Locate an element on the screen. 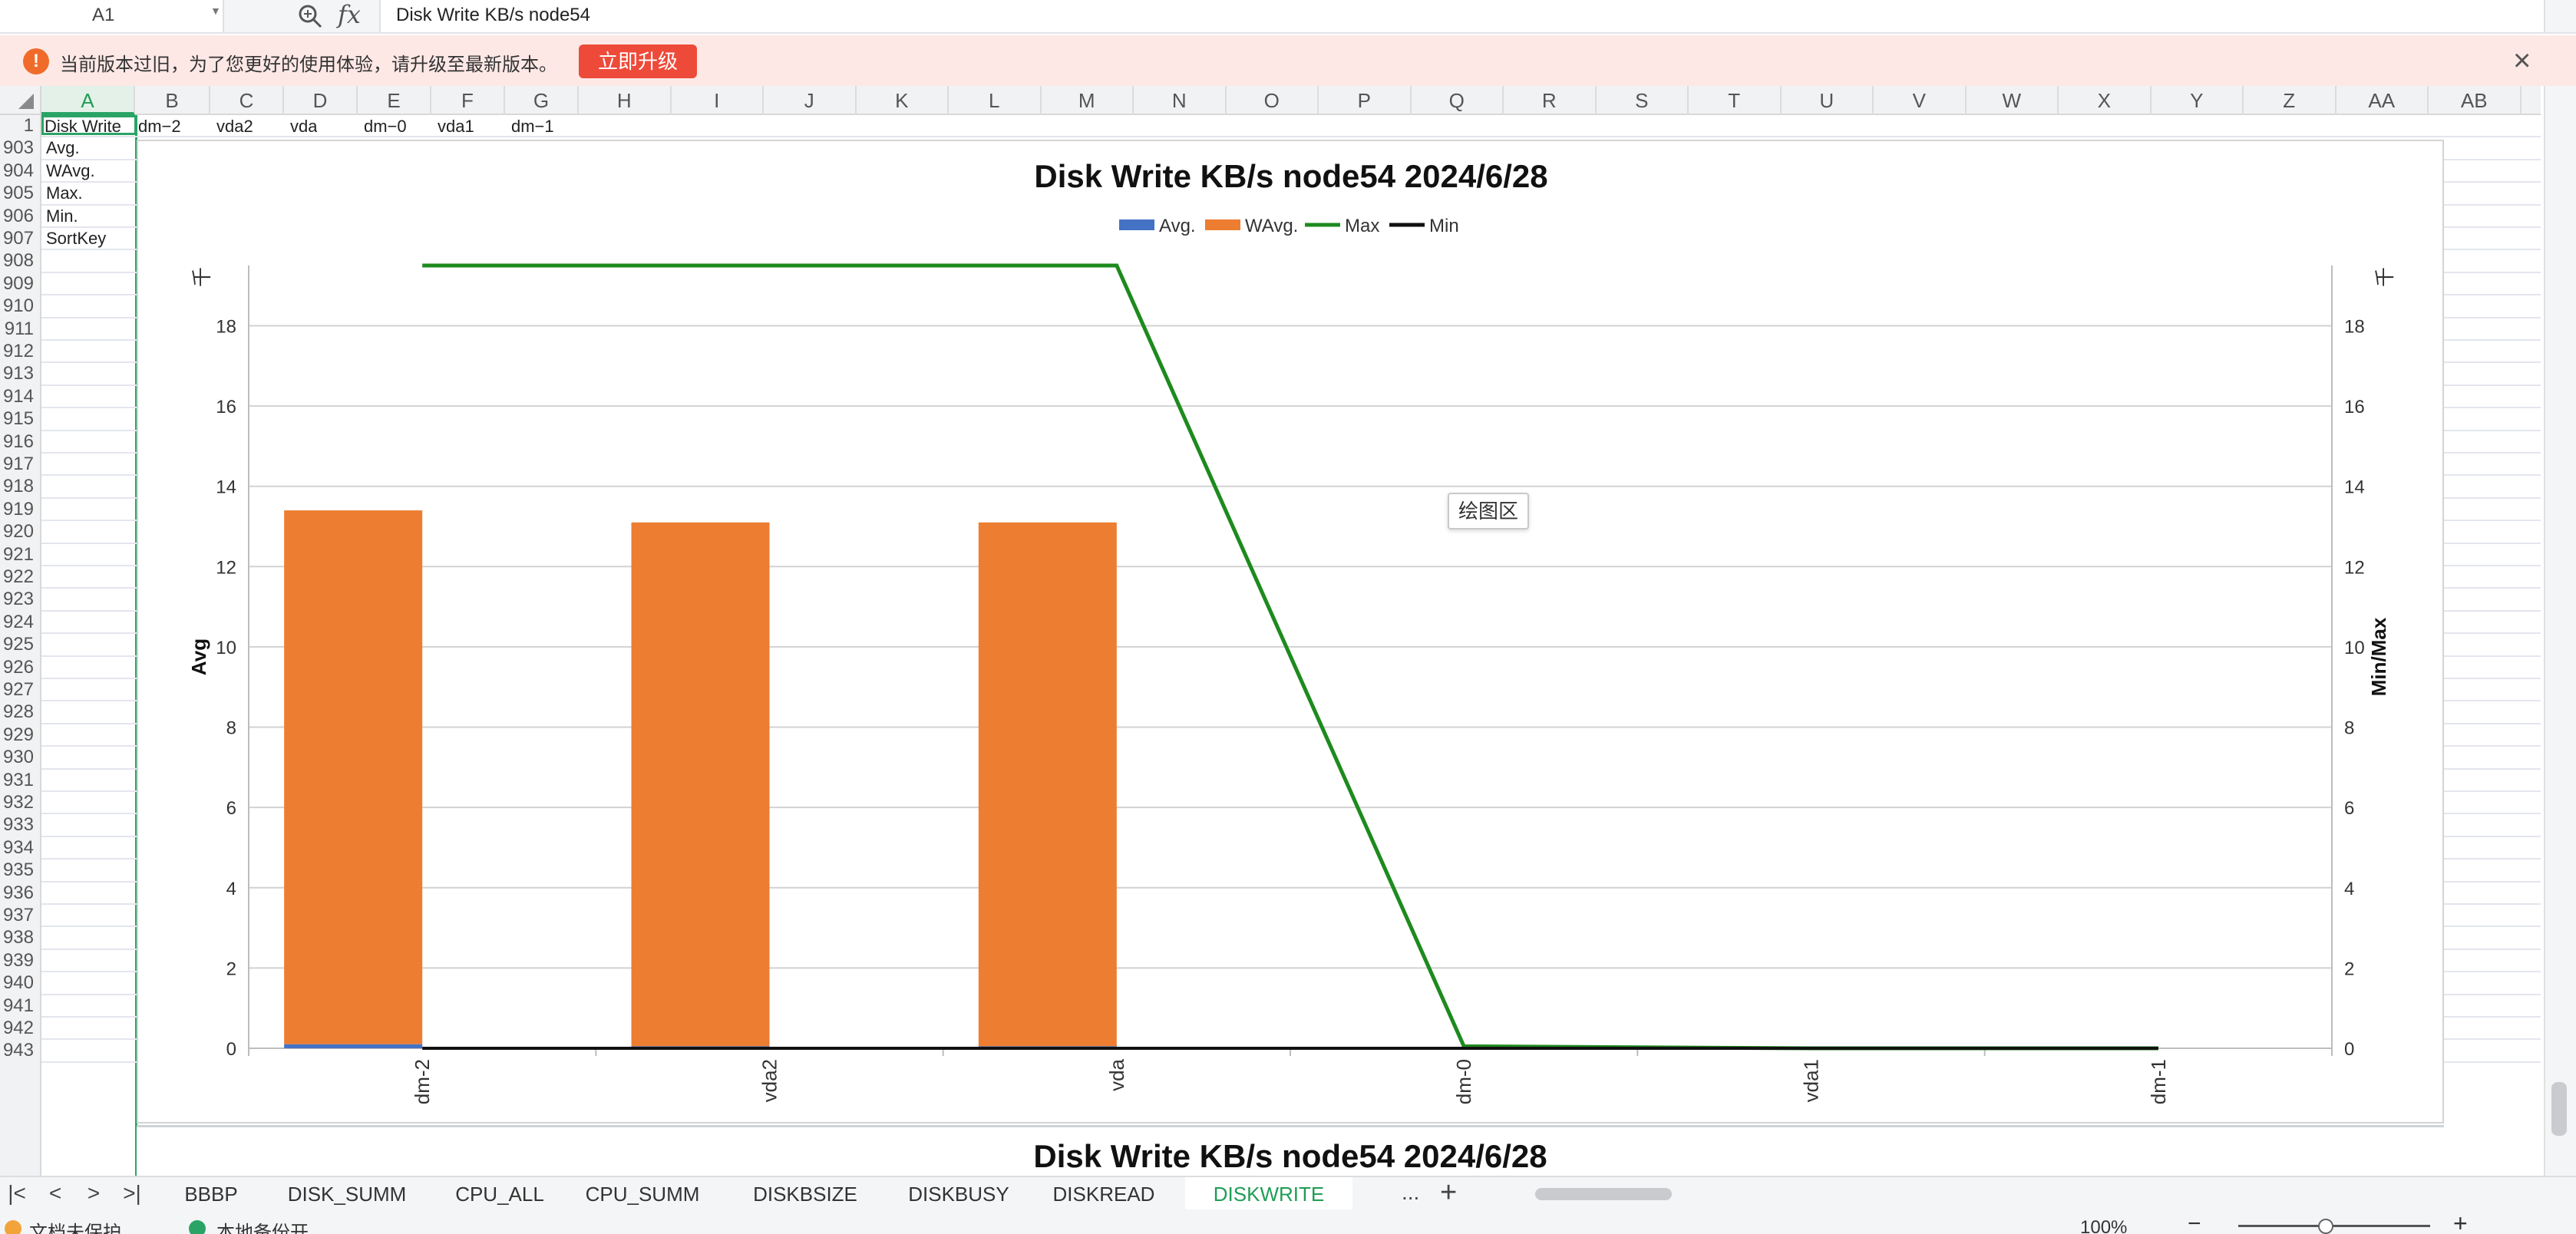 The width and height of the screenshot is (2576, 1234). sheet-tab-diskread: DISKREAD is located at coordinates (1103, 1194).